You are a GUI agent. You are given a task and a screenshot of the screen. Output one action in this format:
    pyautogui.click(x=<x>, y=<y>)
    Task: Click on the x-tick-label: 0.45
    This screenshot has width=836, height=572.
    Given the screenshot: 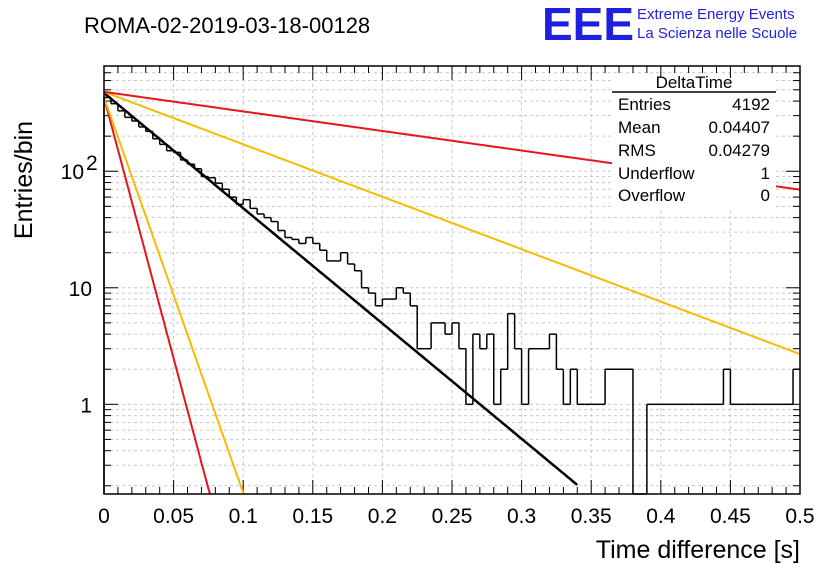 What is the action you would take?
    pyautogui.click(x=730, y=516)
    